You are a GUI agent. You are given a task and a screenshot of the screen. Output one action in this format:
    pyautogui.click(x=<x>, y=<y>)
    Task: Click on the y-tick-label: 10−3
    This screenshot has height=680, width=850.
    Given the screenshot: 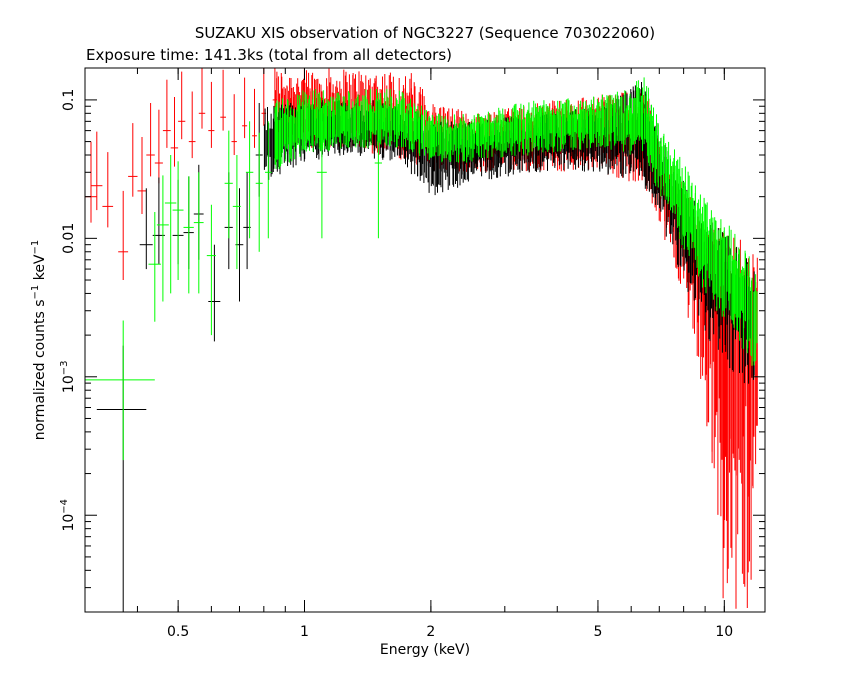 What is the action you would take?
    pyautogui.click(x=68, y=377)
    